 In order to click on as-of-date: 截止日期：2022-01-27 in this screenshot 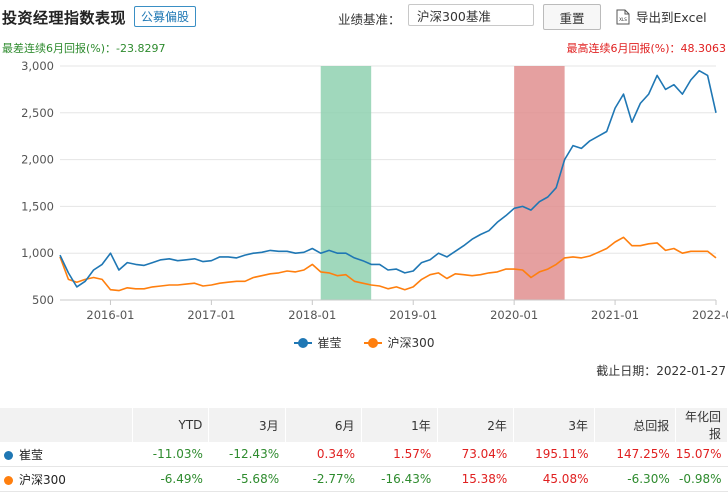, I will do `click(661, 371)`.